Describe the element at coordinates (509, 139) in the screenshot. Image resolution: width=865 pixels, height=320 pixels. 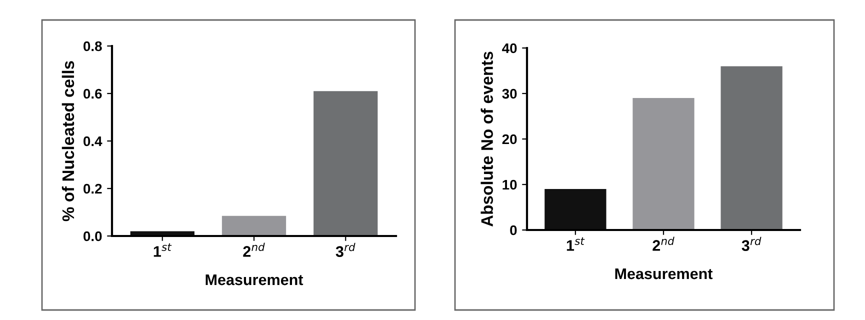
I see `y-tick-label: 20` at that location.